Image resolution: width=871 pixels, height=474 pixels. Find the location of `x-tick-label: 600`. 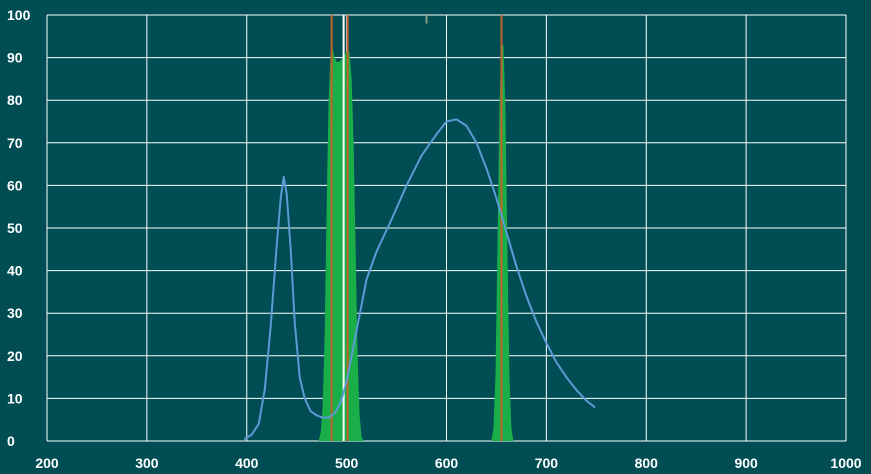

x-tick-label: 600 is located at coordinates (447, 463).